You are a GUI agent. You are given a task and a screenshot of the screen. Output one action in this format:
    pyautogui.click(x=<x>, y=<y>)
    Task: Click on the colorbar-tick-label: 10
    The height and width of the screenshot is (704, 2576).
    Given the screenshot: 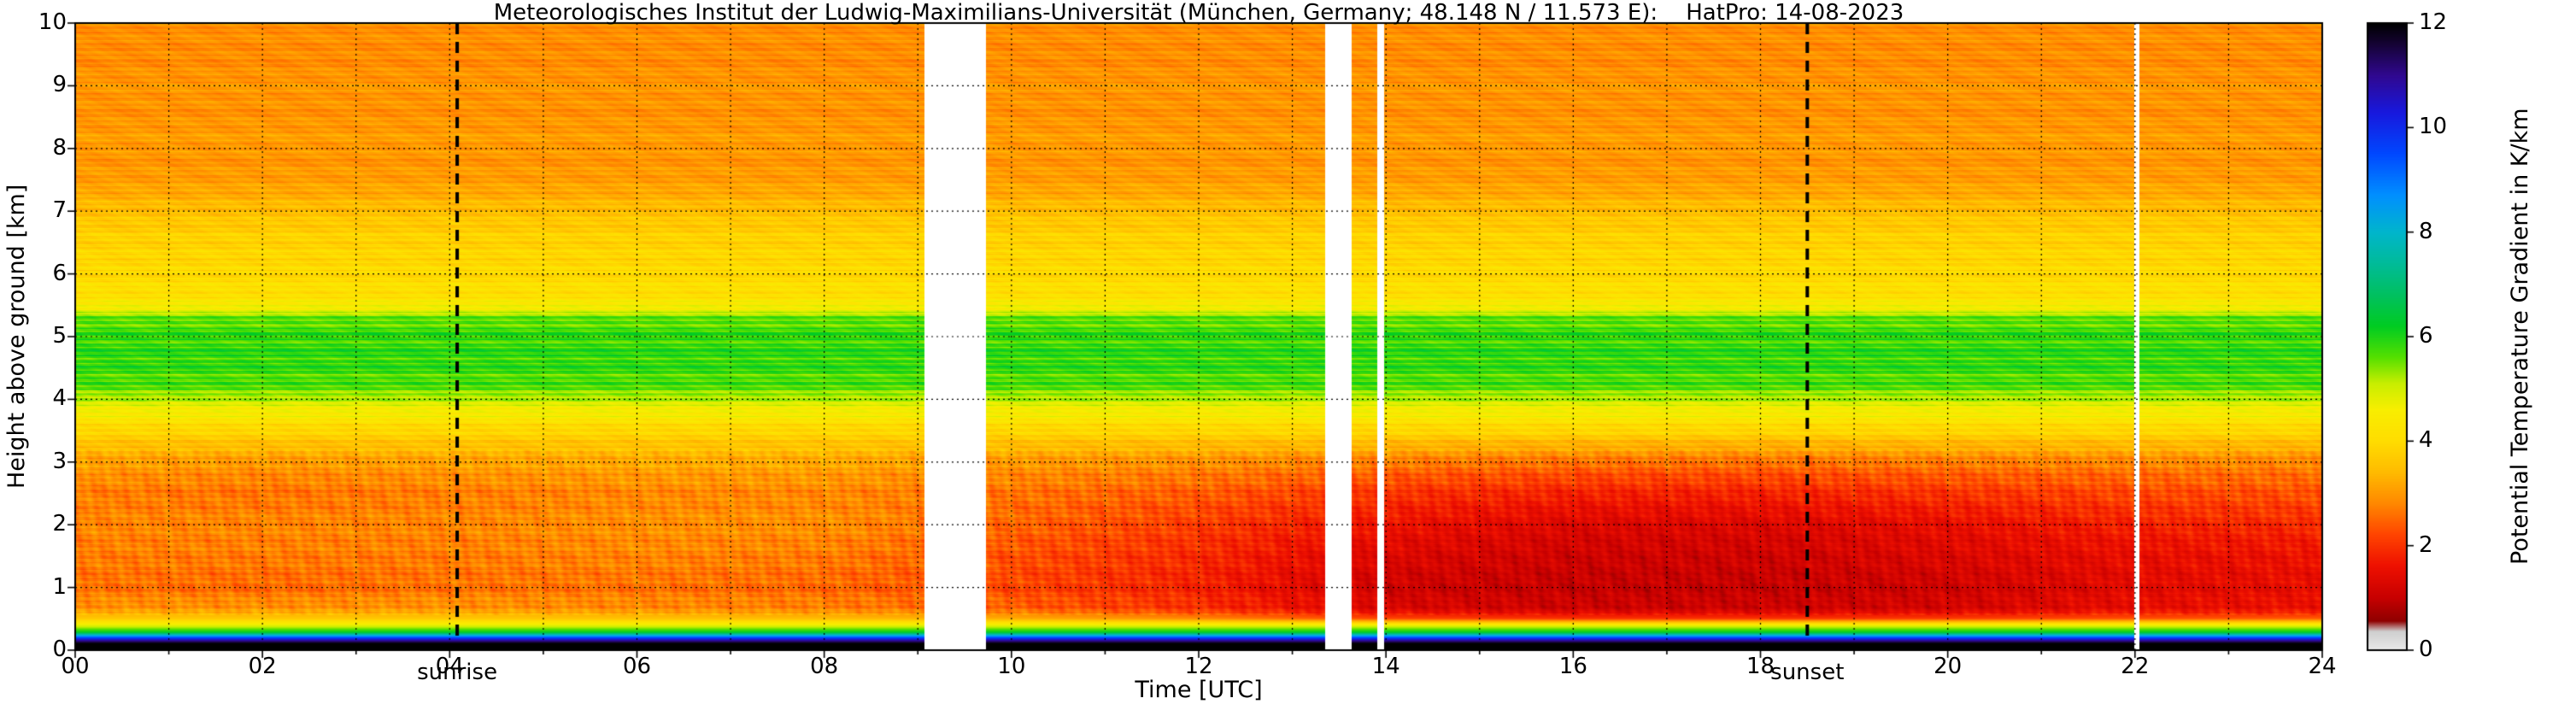 What is the action you would take?
    pyautogui.click(x=2433, y=127)
    